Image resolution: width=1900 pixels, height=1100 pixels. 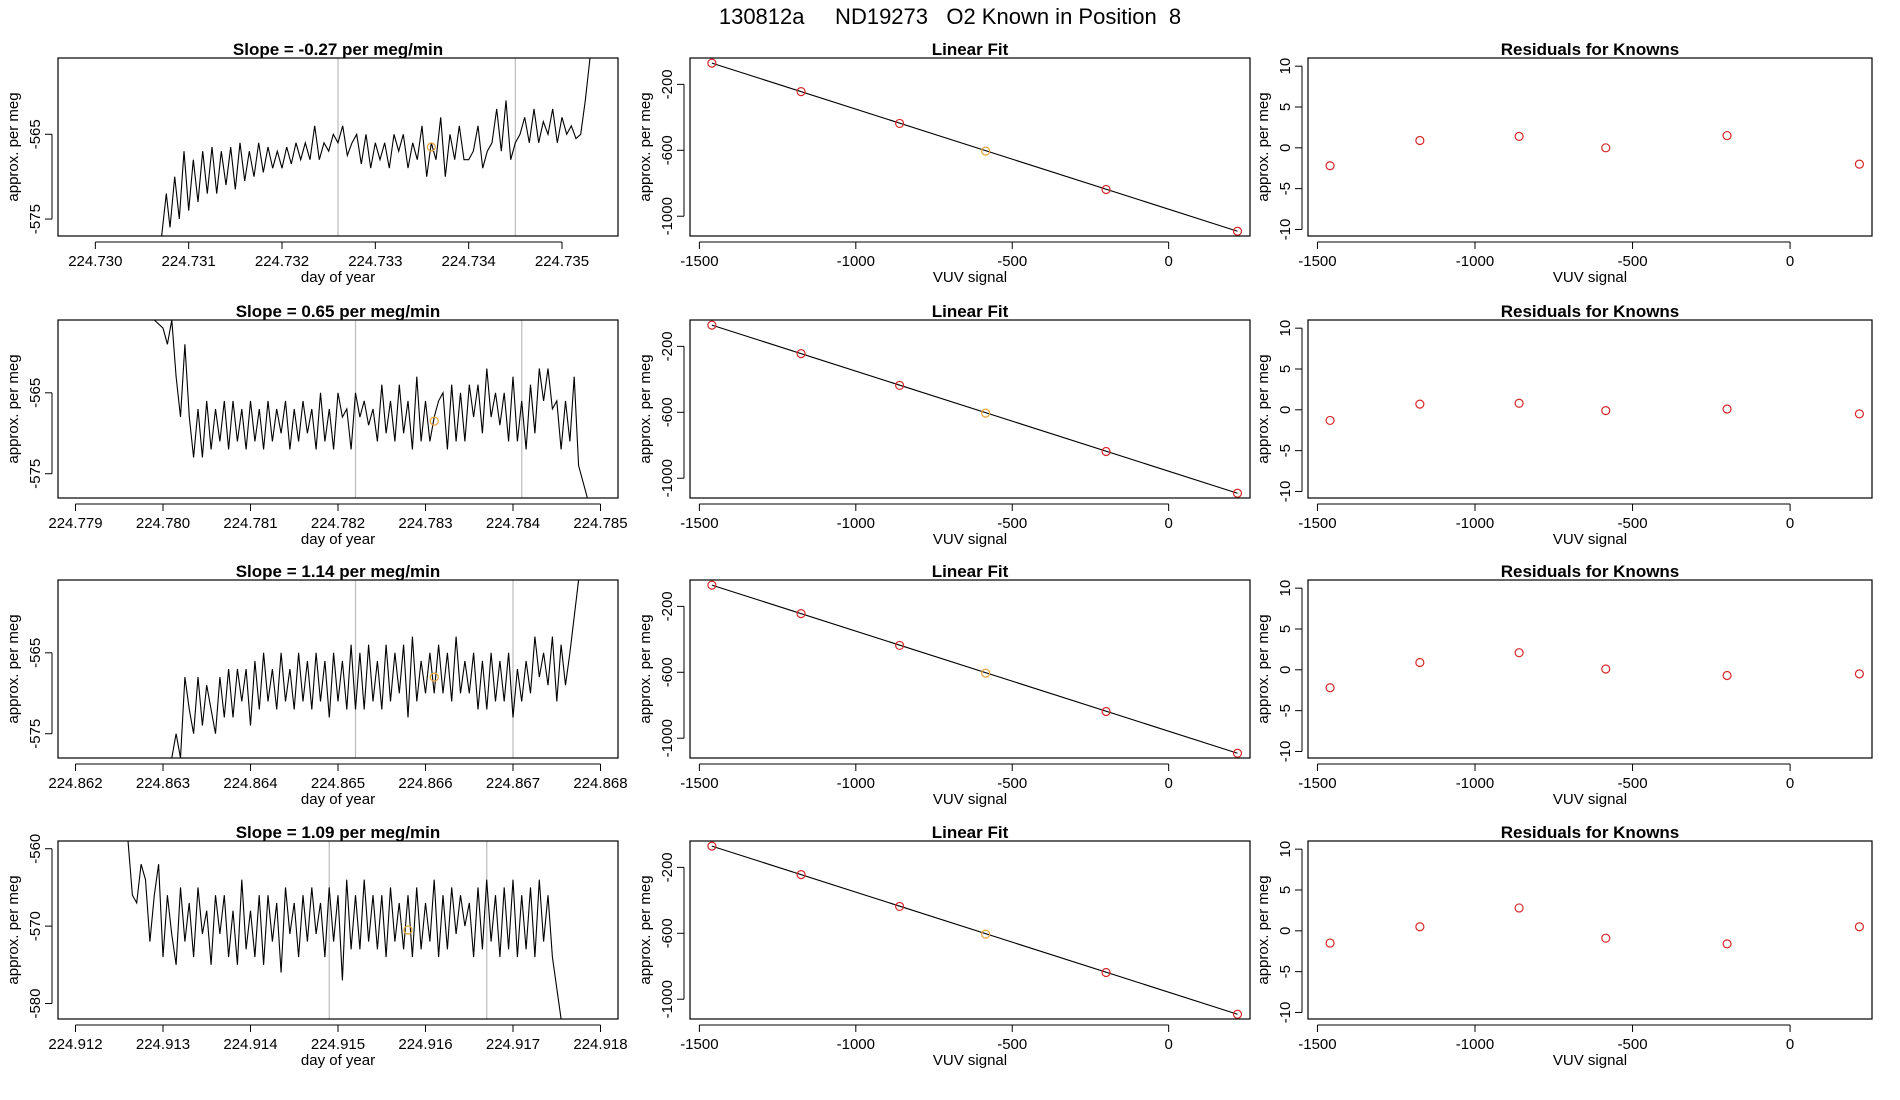 I want to click on x-tick-label: 224.735, so click(x=562, y=261).